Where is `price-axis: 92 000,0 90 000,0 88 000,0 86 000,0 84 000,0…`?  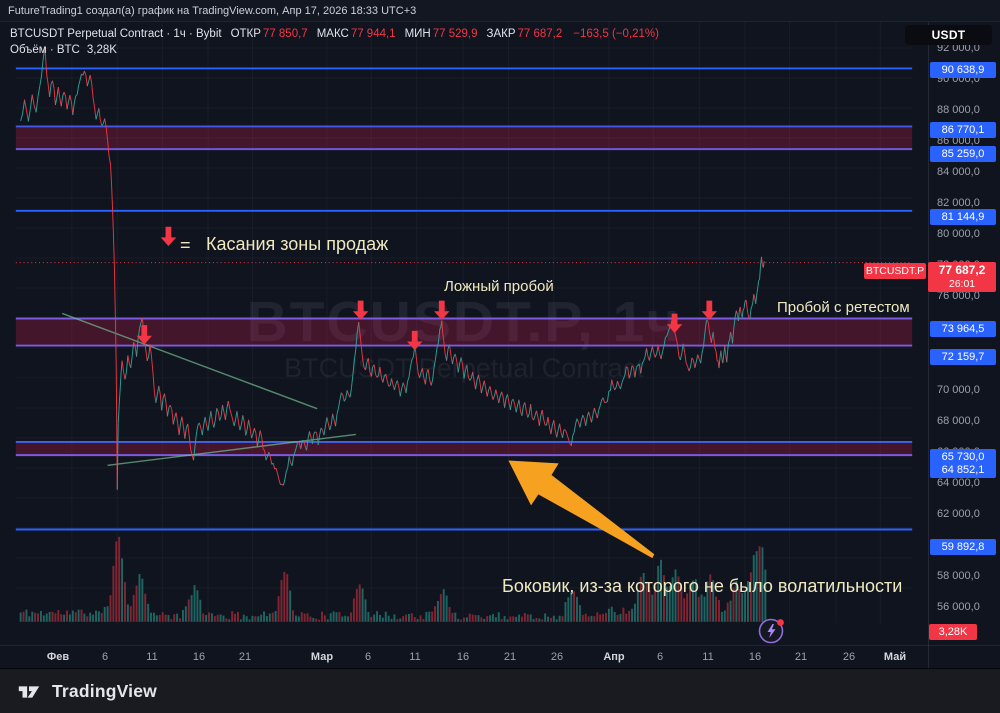
price-axis: 92 000,0 90 000,0 88 000,0 86 000,0 84 000,0… is located at coordinates (964, 345).